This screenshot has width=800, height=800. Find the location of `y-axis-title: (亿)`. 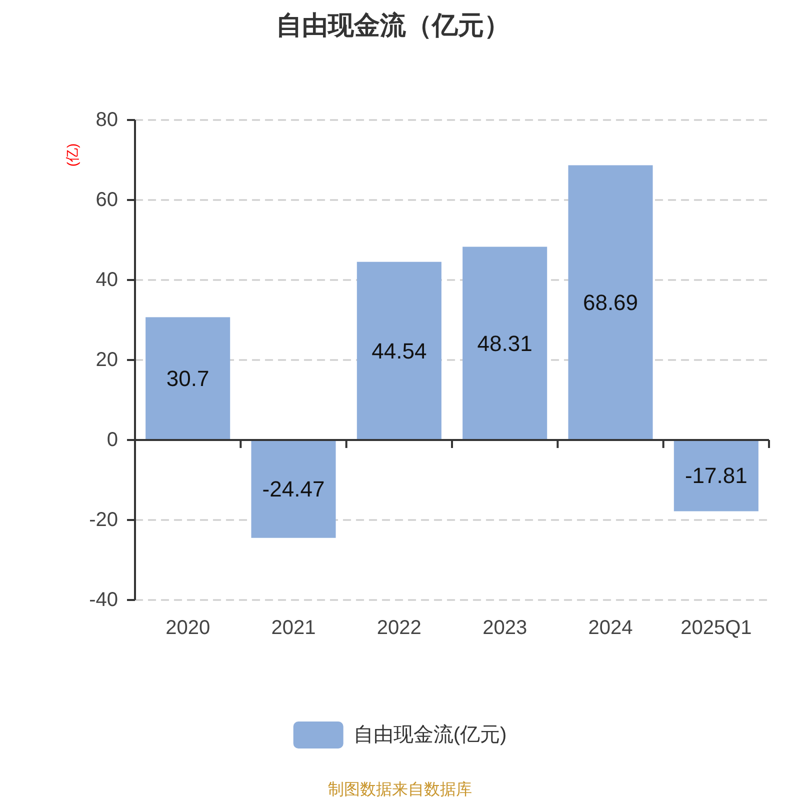

y-axis-title: (亿) is located at coordinates (72, 155).